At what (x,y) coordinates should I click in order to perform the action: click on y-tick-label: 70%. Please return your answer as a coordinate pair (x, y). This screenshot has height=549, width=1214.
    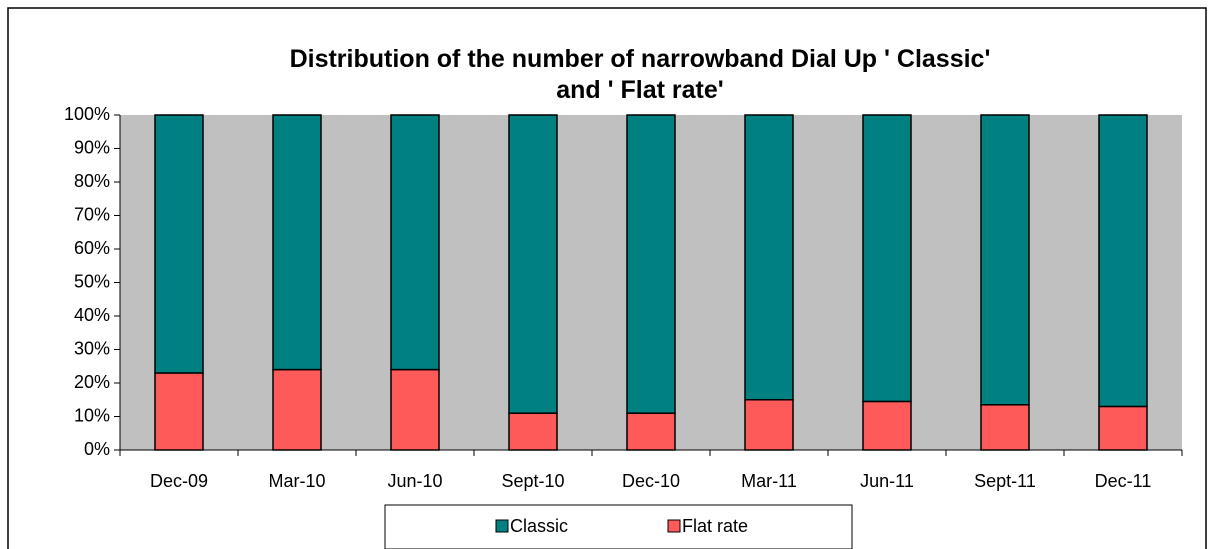
    Looking at the image, I should click on (92, 214).